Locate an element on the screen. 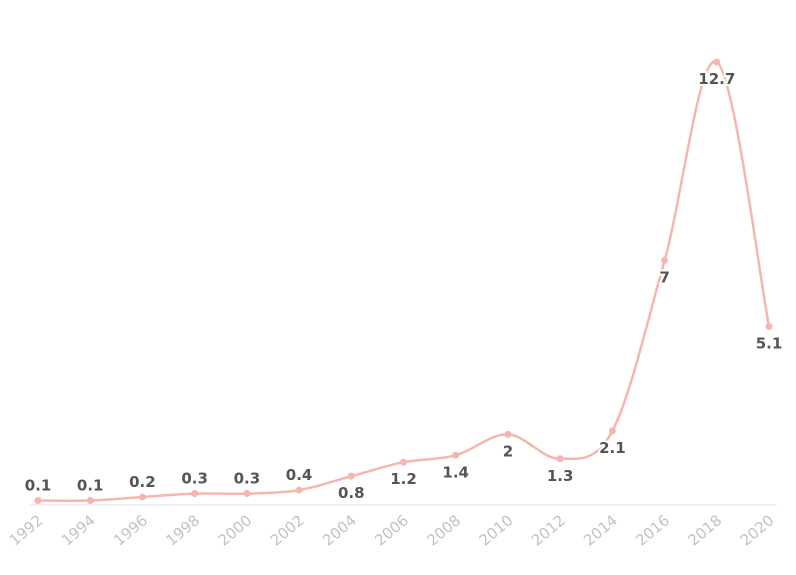  data-label-2010: 2 is located at coordinates (508, 451).